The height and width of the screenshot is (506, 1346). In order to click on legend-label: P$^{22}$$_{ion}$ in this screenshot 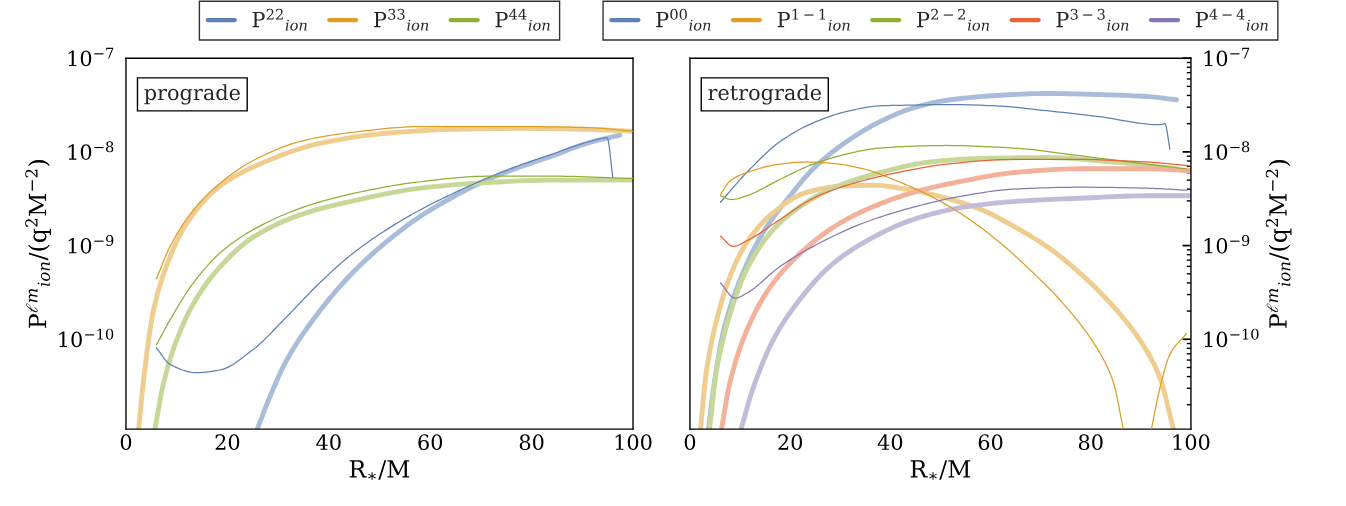, I will do `click(279, 19)`.